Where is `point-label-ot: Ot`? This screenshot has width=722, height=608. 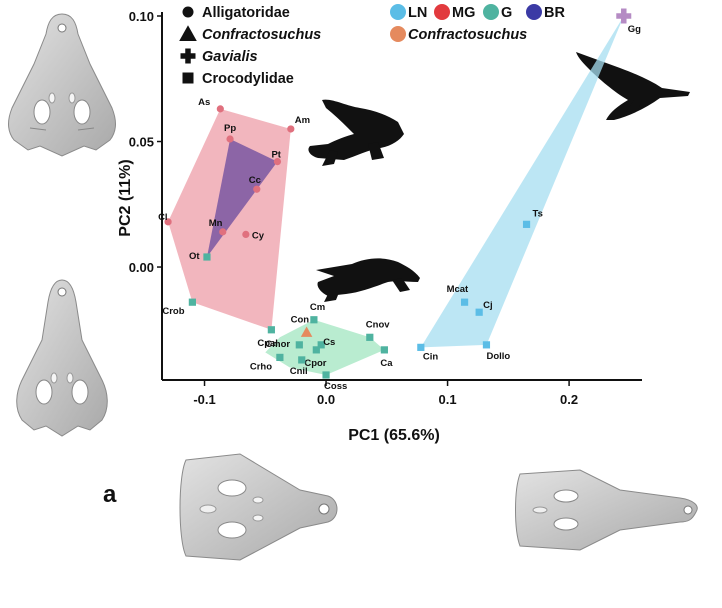
point-label-ot: Ot is located at coordinates (194, 256).